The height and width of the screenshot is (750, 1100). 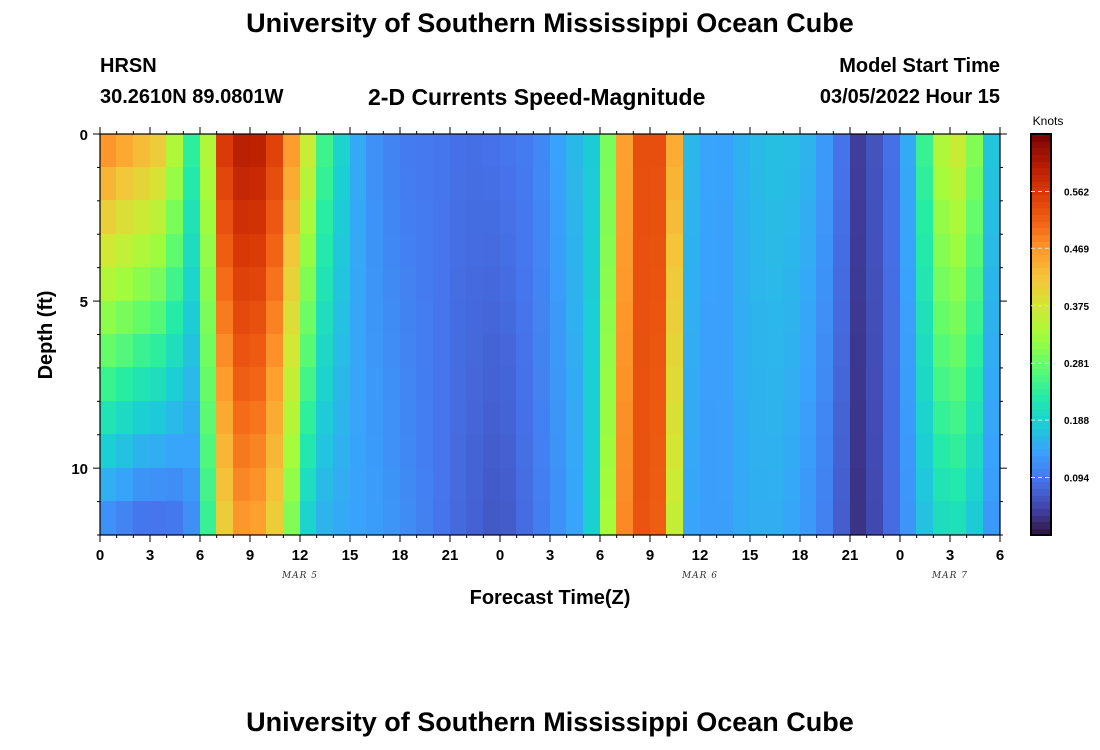 I want to click on y-axis-label: Depth (ft), so click(x=46, y=335).